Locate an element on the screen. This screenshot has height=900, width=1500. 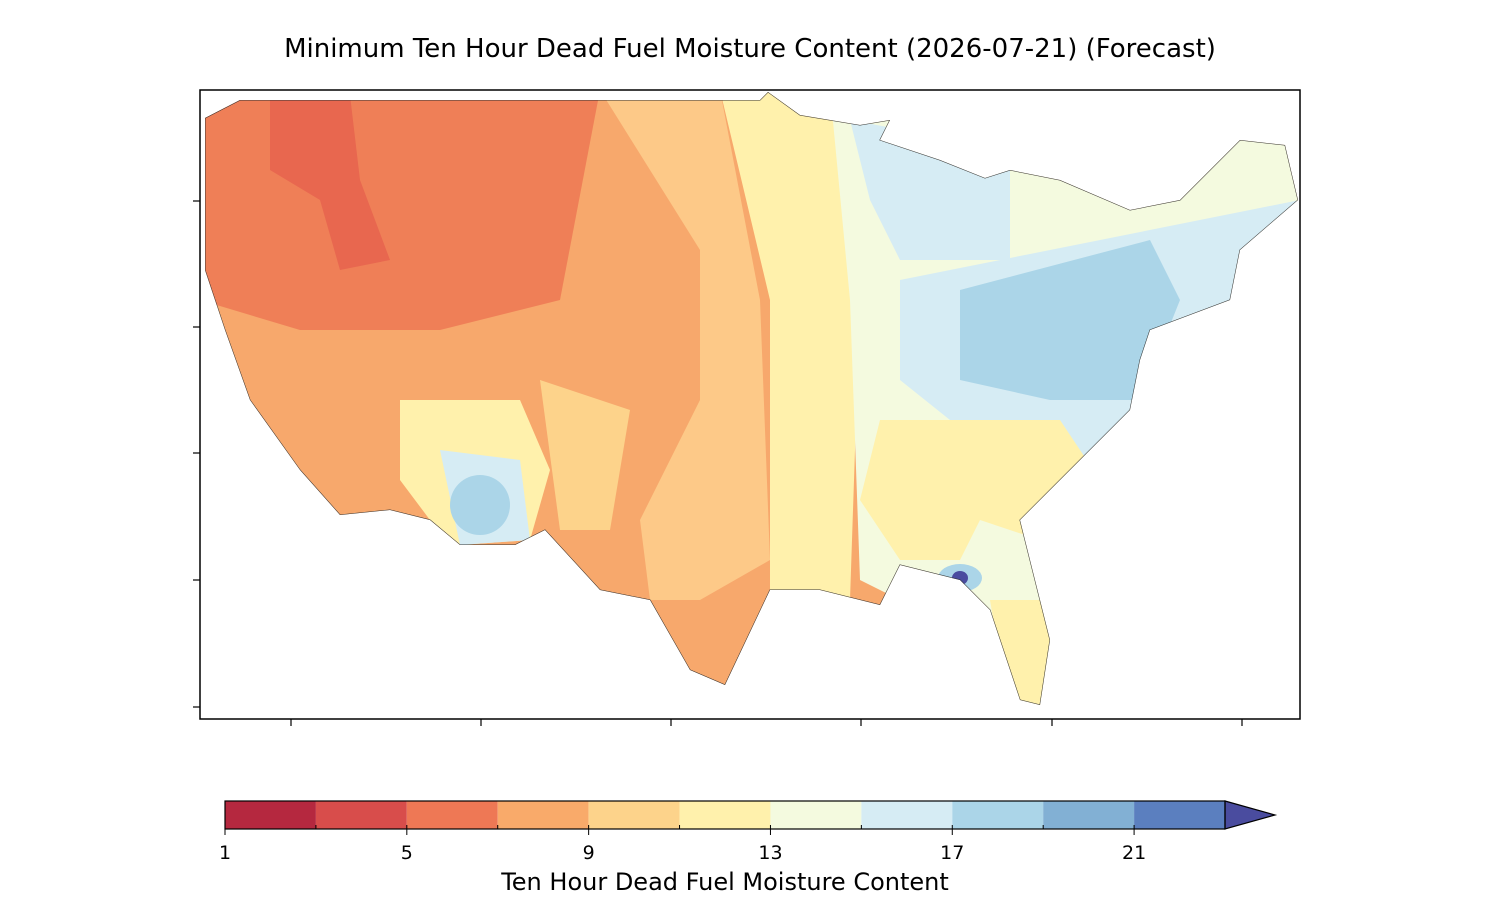
colorbar-tick-label: 17 is located at coordinates (952, 853).